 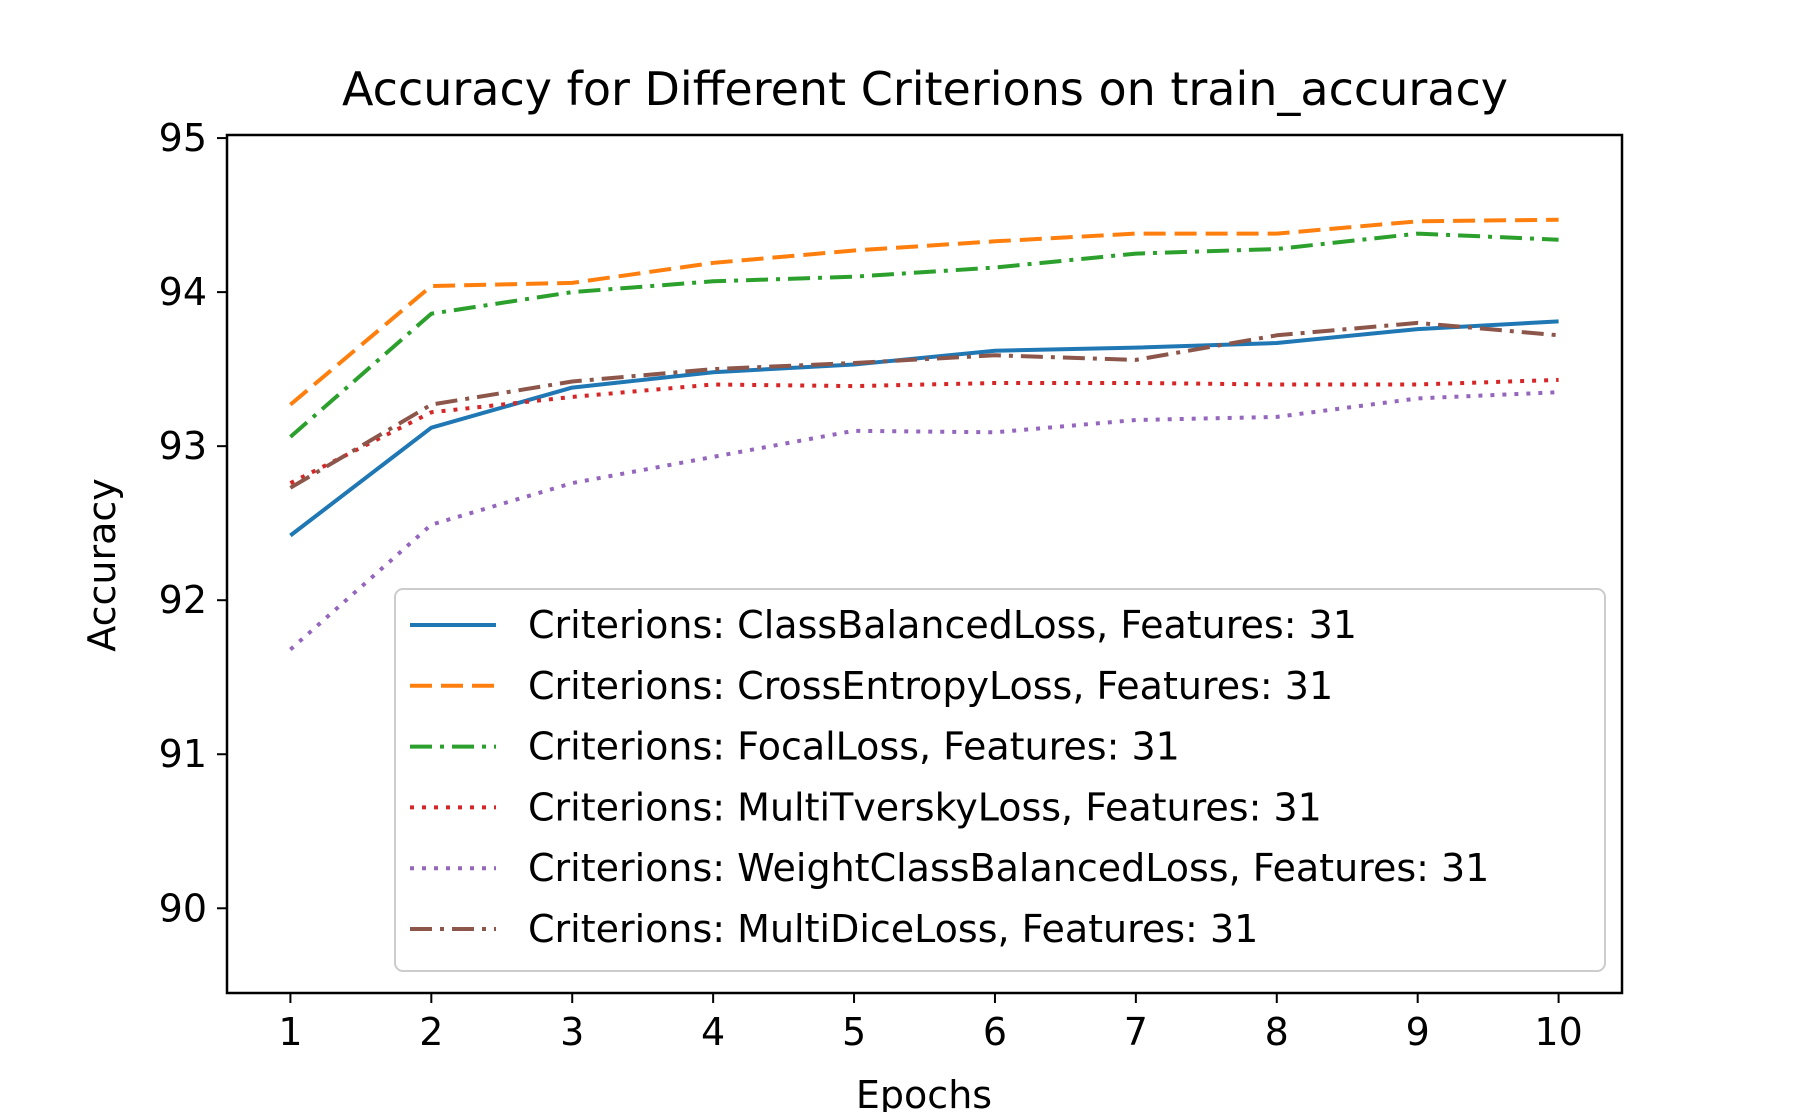 What do you see at coordinates (930, 1023) in the screenshot?
I see `x-axis-ticks: 1 2 3 4 5 6 7 8 9 10` at bounding box center [930, 1023].